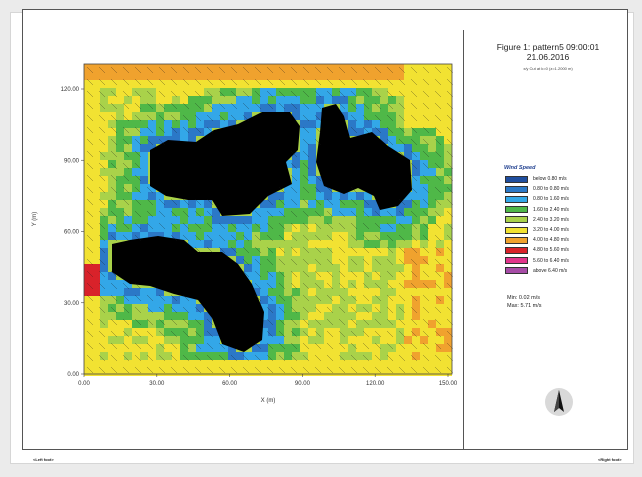 This screenshot has height=477, width=642. What do you see at coordinates (157, 384) in the screenshot?
I see `x-tick-label: 30.00` at bounding box center [157, 384].